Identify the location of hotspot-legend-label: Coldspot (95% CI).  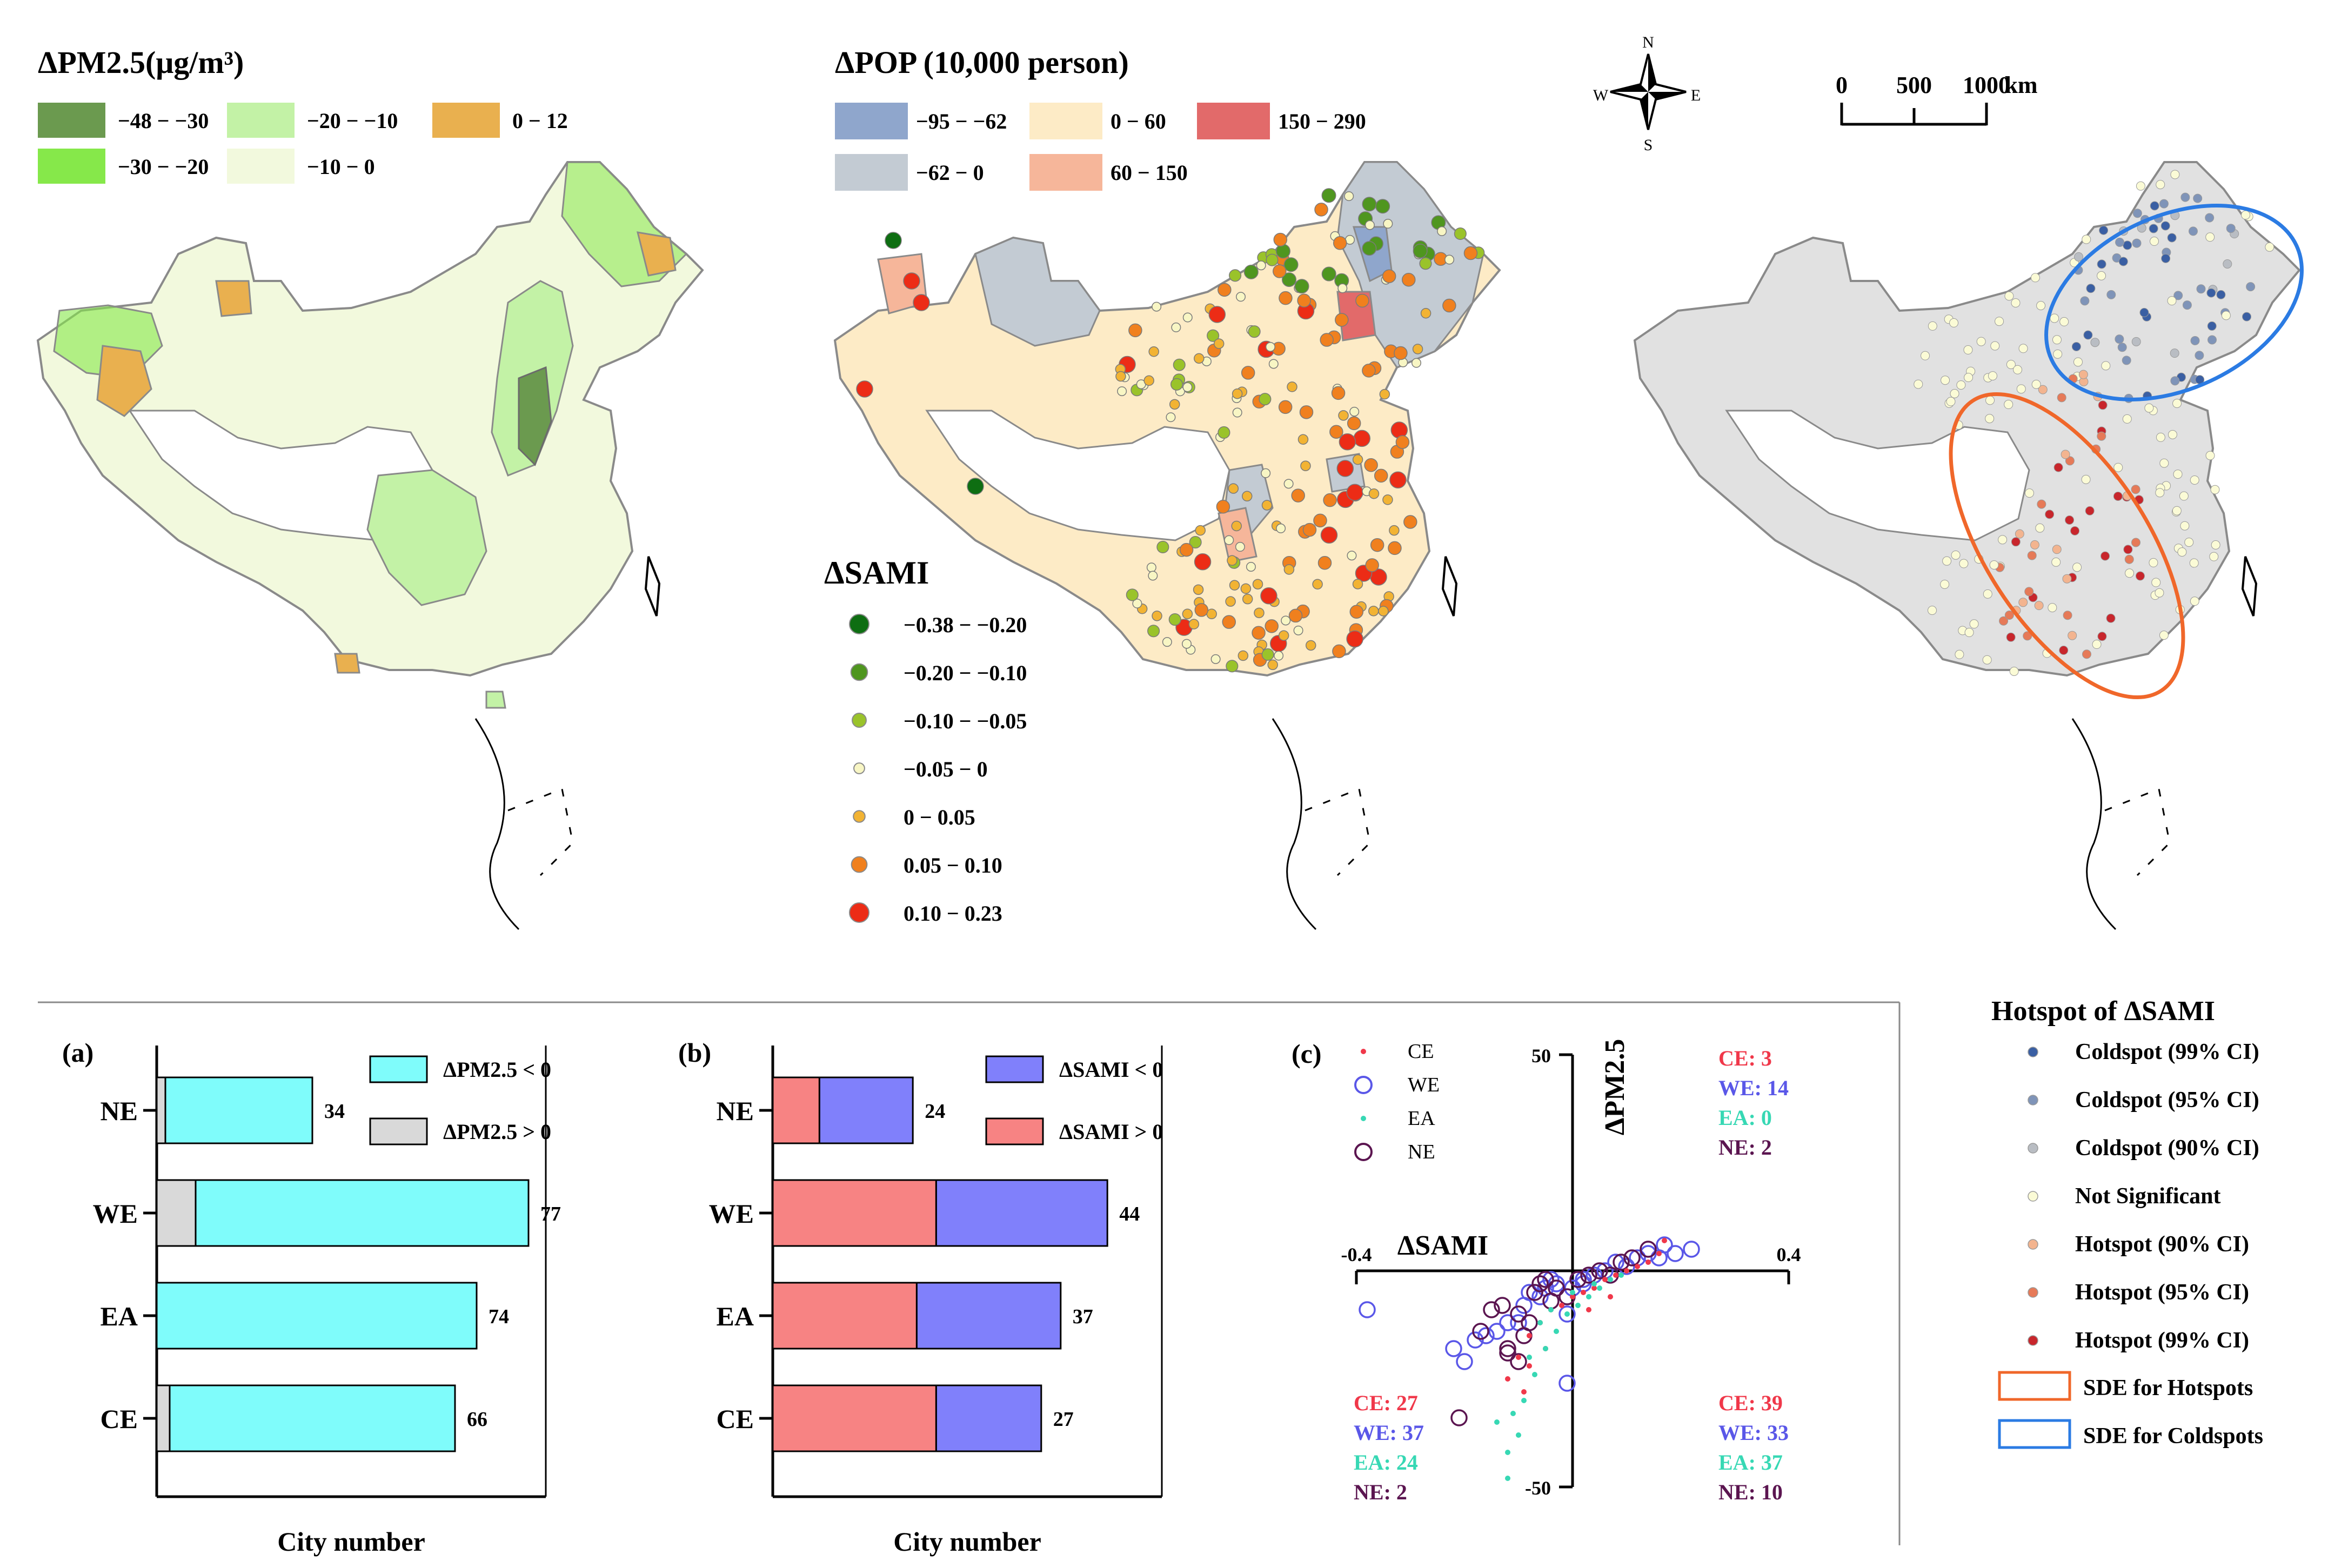
(2167, 1100).